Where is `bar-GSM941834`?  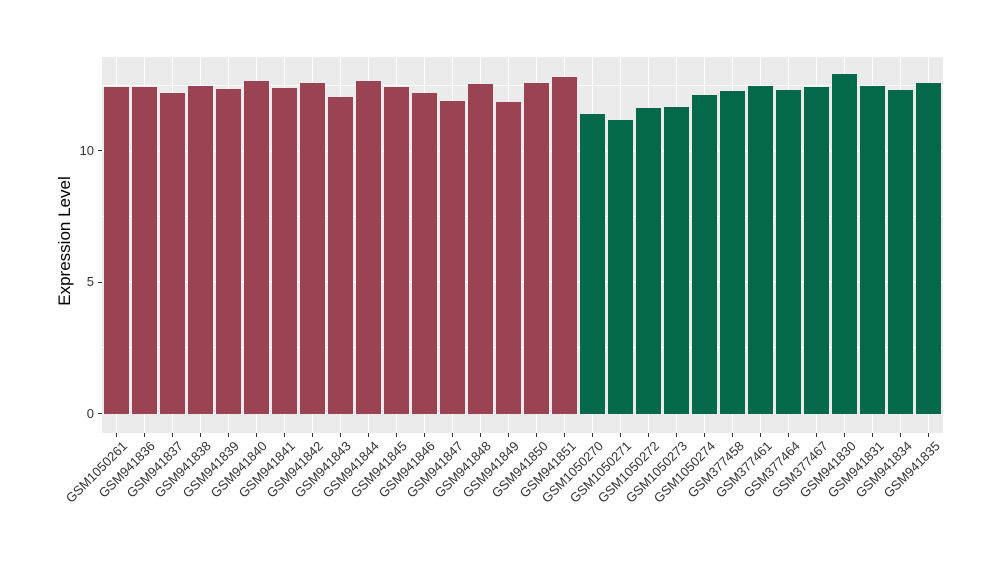
bar-GSM941834 is located at coordinates (901, 251).